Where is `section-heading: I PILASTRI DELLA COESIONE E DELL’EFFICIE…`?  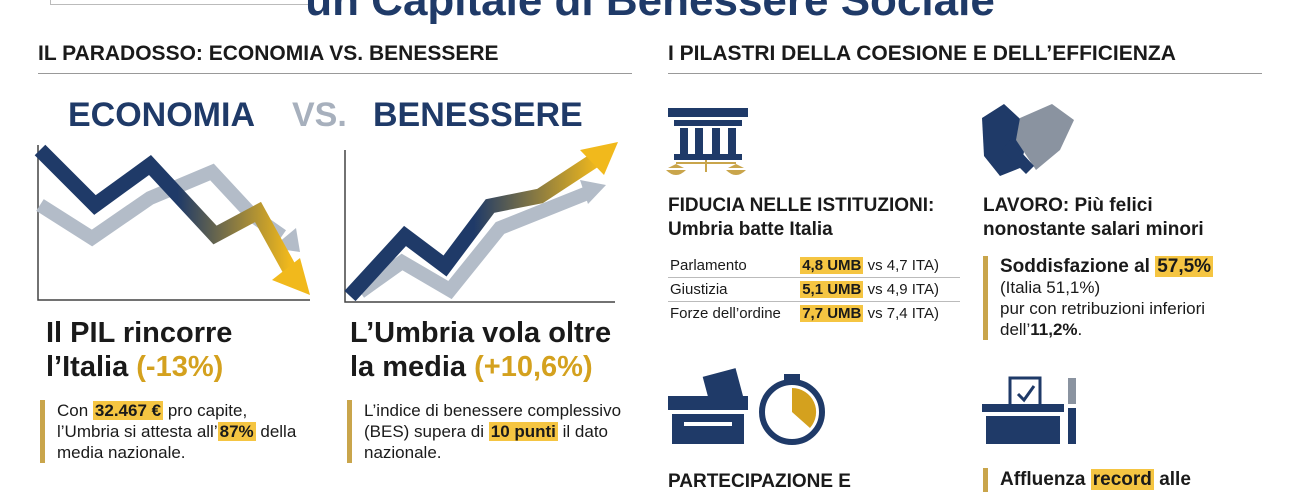
section-heading: I PILASTRI DELLA COESIONE E DELL’EFFICIE… is located at coordinates (922, 53).